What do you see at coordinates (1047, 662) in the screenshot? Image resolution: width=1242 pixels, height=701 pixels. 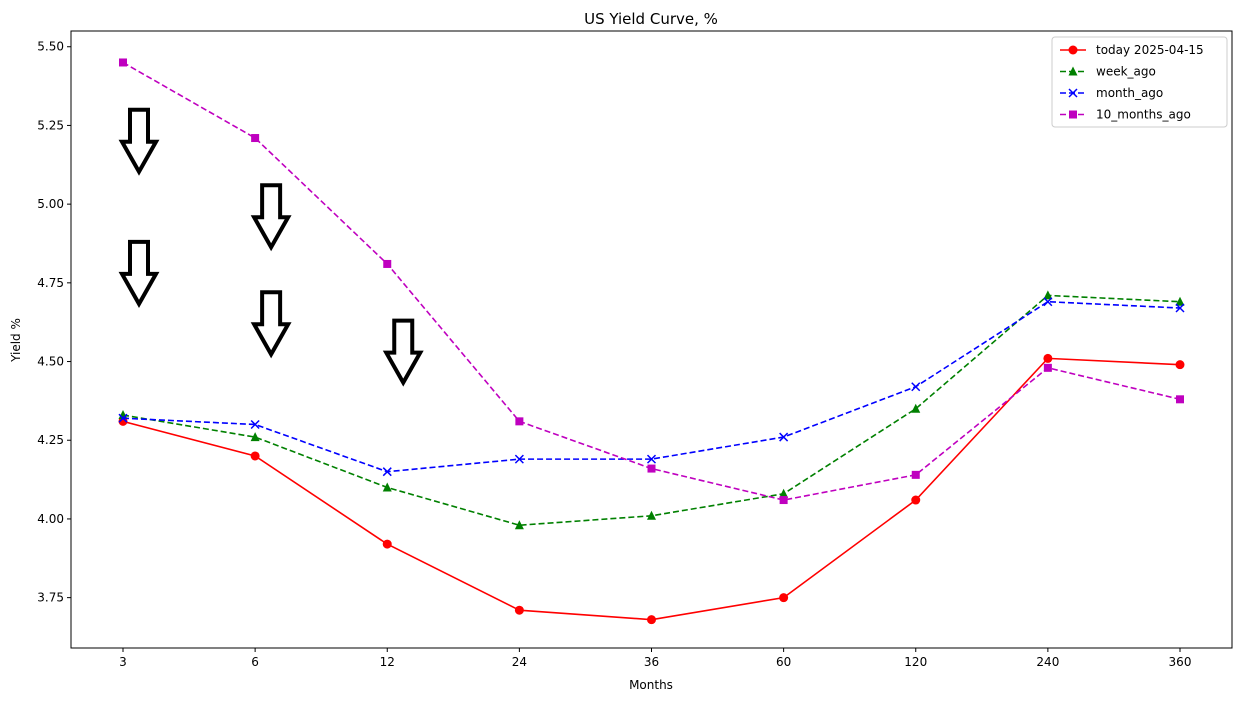 I see `x-tick-label: 240` at bounding box center [1047, 662].